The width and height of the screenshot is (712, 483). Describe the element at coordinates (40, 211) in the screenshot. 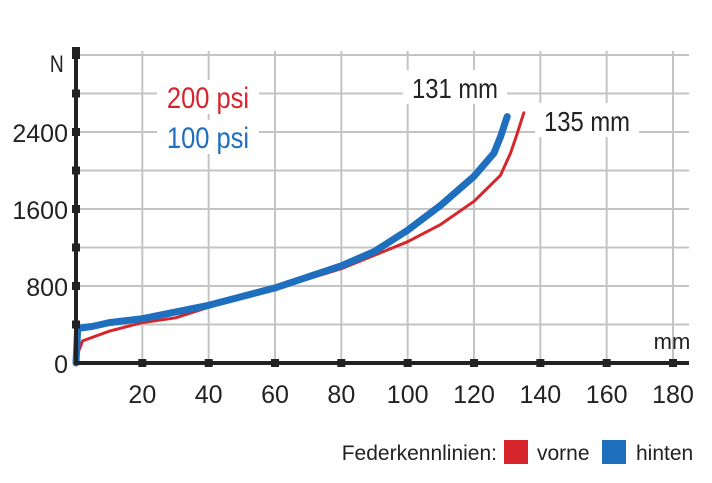

I see `y-tick-label: 1600` at that location.